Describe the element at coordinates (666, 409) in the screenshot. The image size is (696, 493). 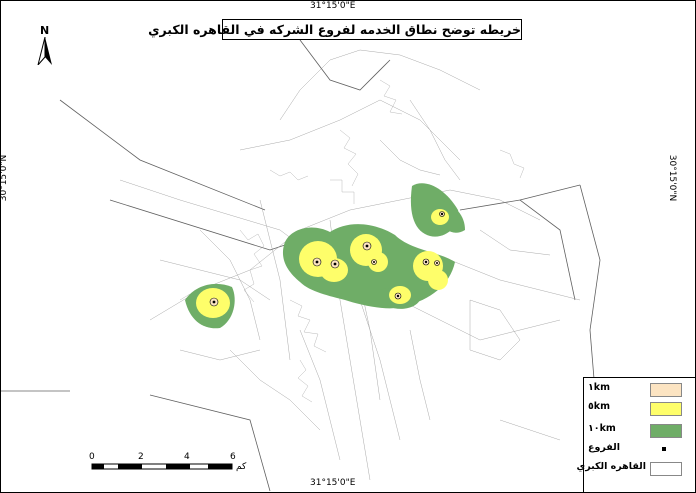
I see `legend-swatch-5km` at that location.